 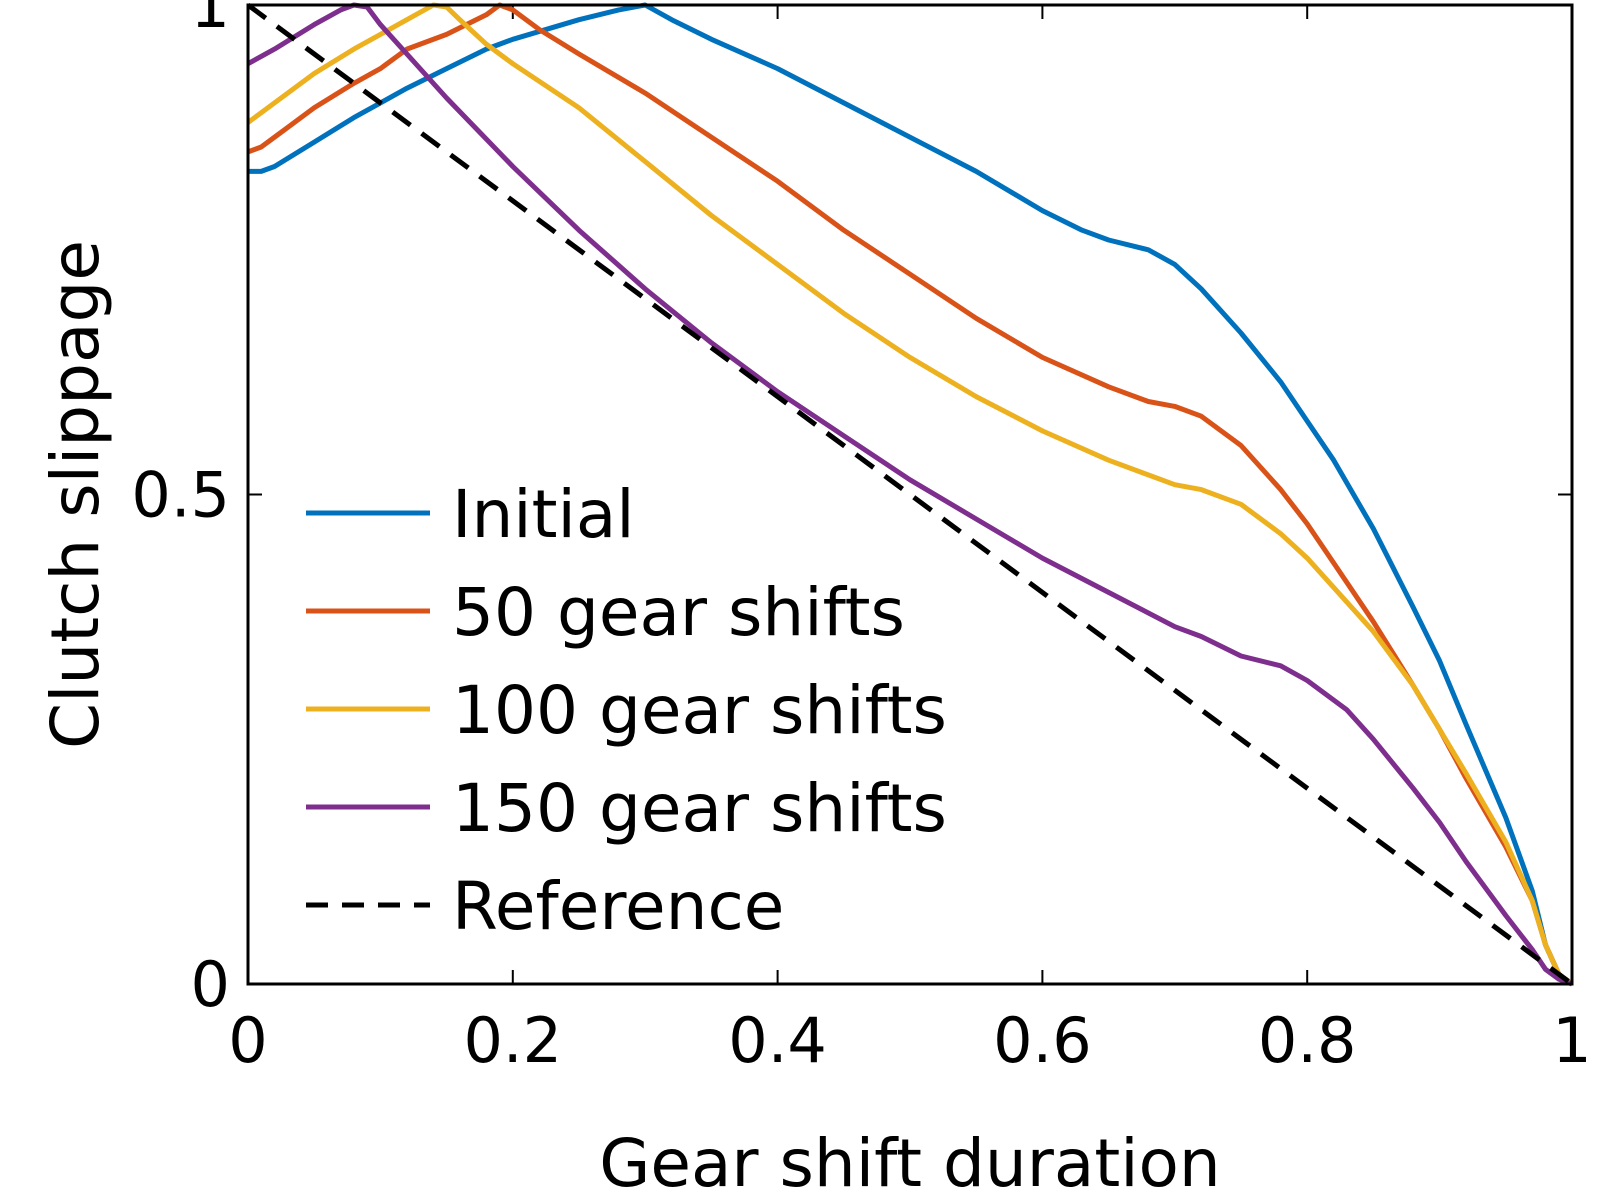 What do you see at coordinates (1307, 1040) in the screenshot?
I see `x-tick-label: 0.8` at bounding box center [1307, 1040].